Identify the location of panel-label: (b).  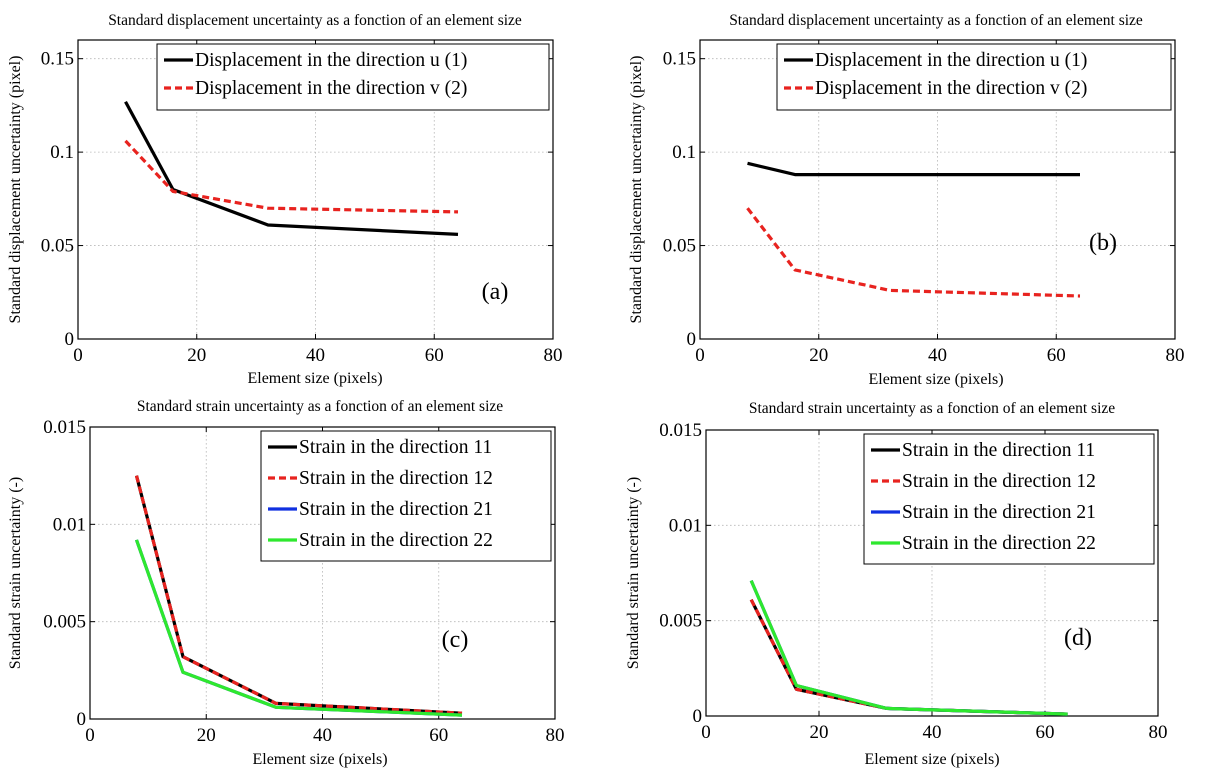
(1103, 243).